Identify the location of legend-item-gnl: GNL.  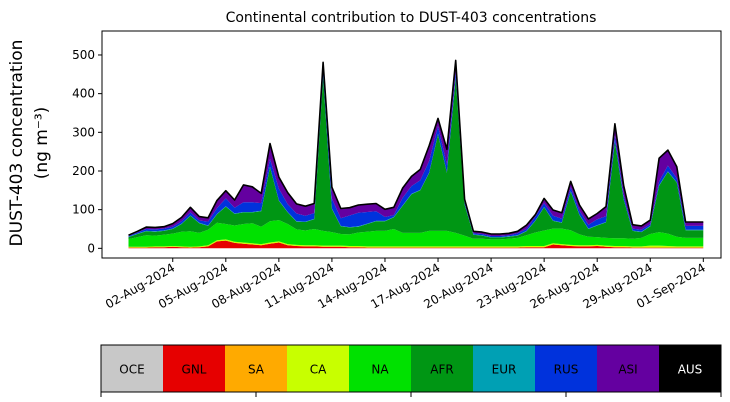
(194, 368).